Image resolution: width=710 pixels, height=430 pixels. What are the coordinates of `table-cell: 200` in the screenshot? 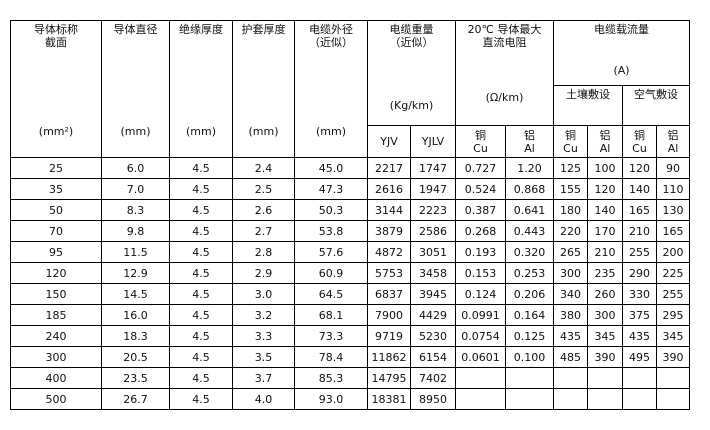 It's located at (673, 252).